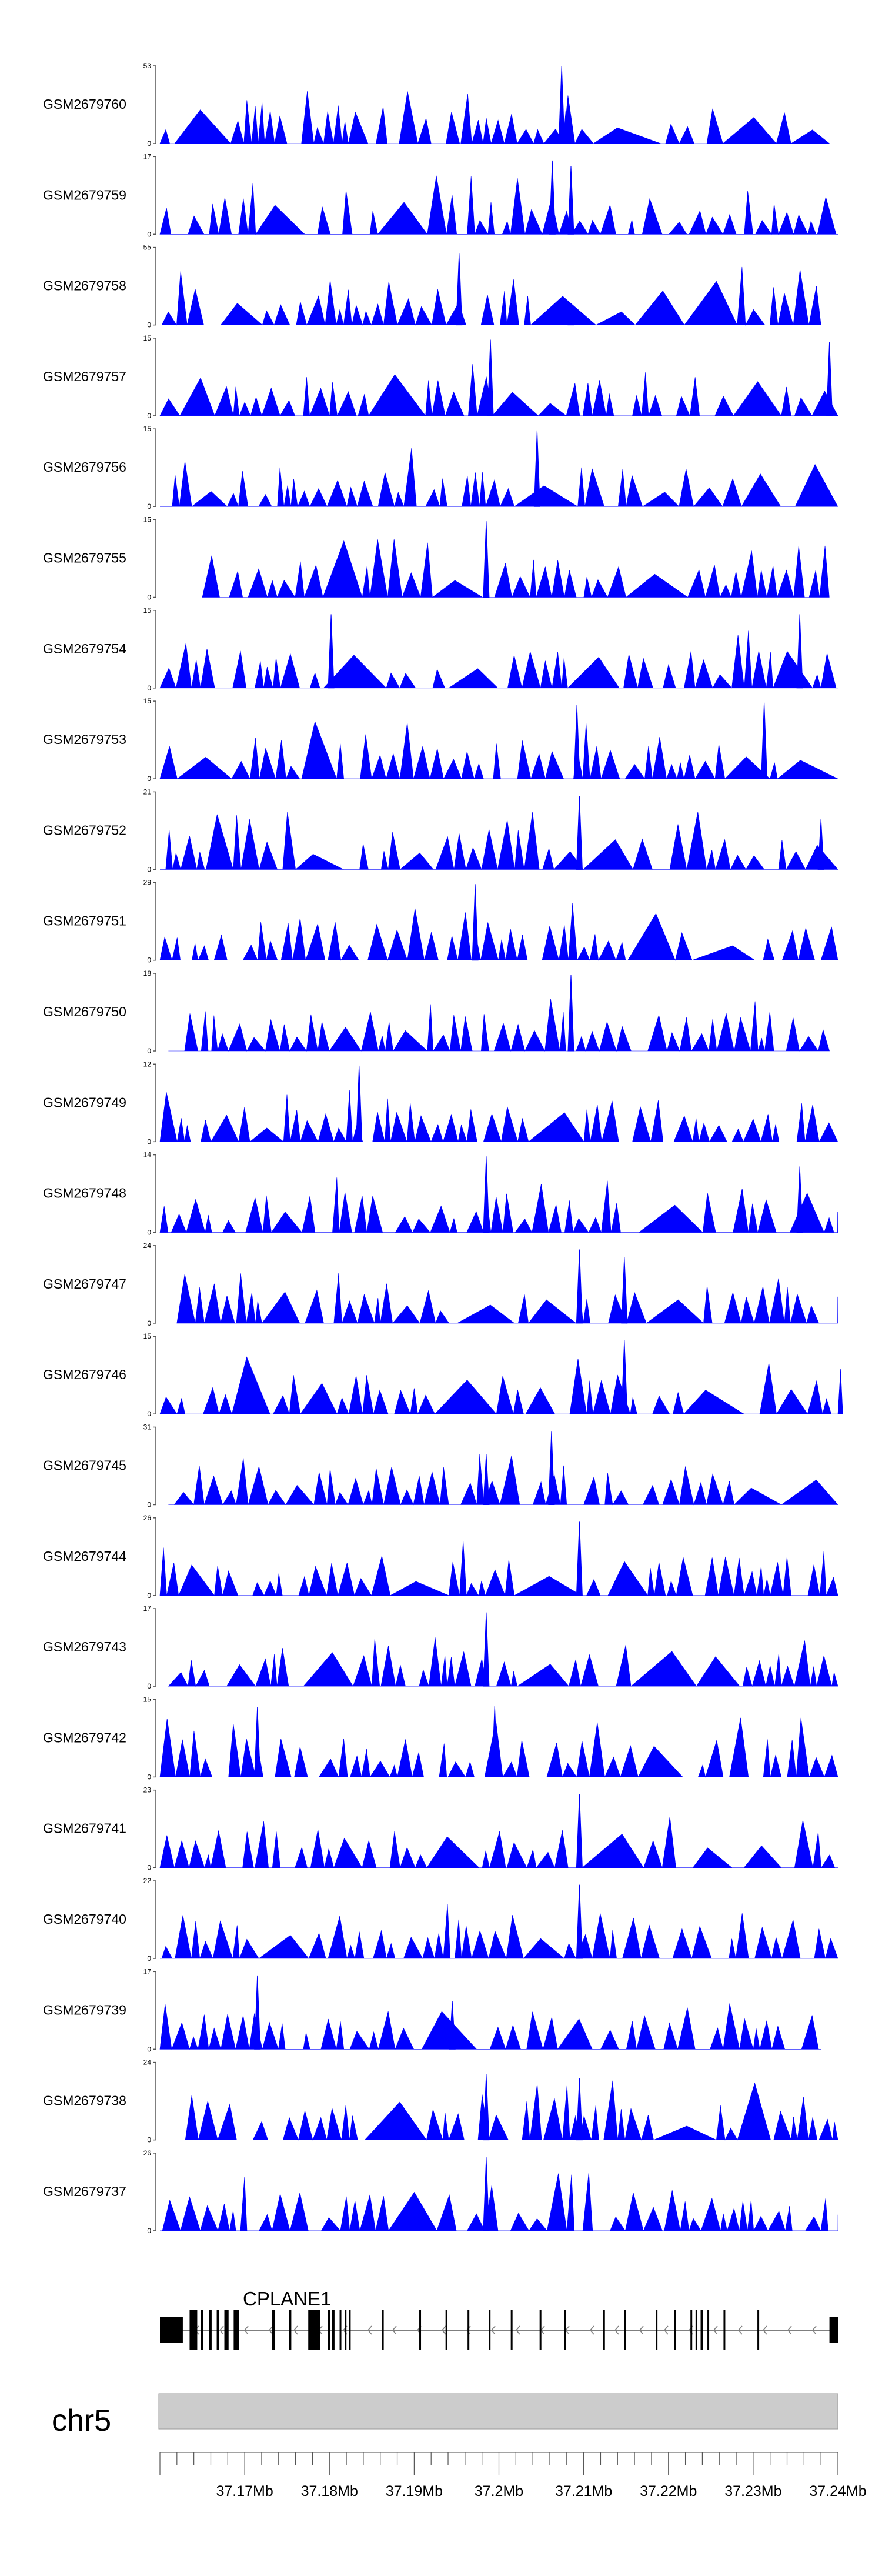 The height and width of the screenshot is (2576, 882). I want to click on gene-model-track: CPLANE1, so click(499, 2319).